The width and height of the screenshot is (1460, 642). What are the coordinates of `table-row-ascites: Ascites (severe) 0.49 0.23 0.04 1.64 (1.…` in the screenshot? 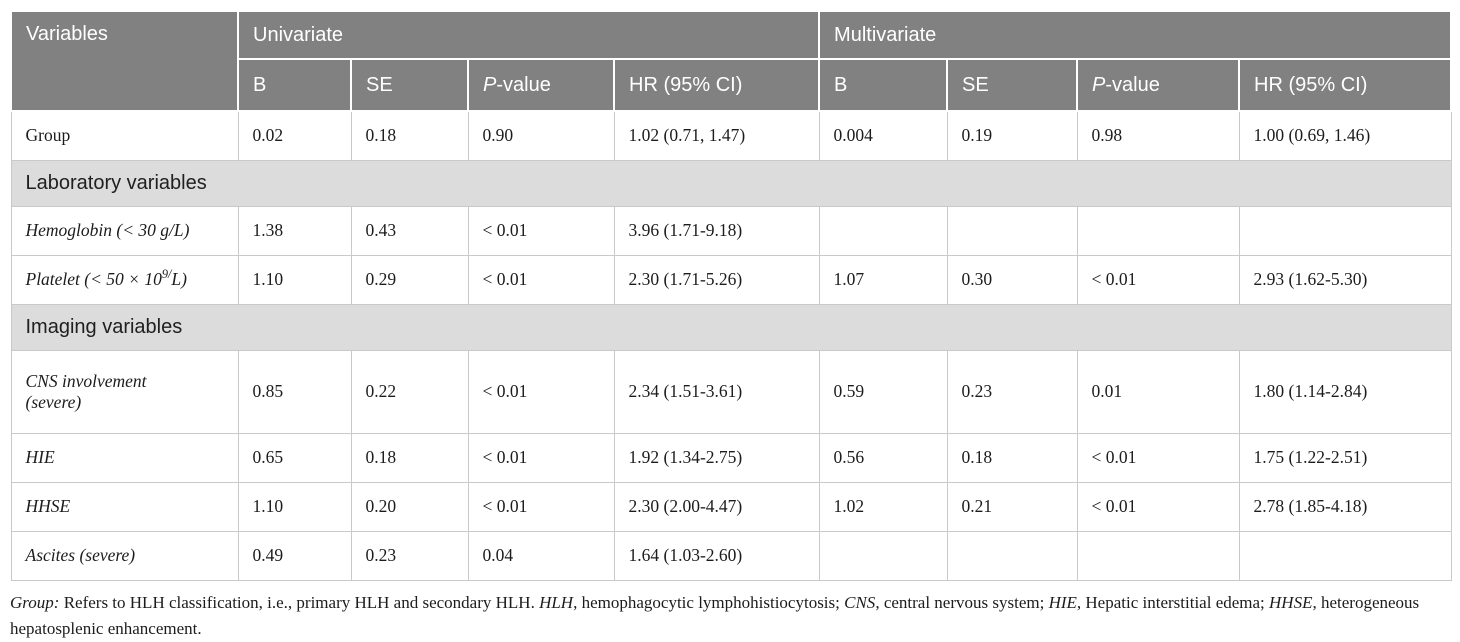 It's located at (731, 555).